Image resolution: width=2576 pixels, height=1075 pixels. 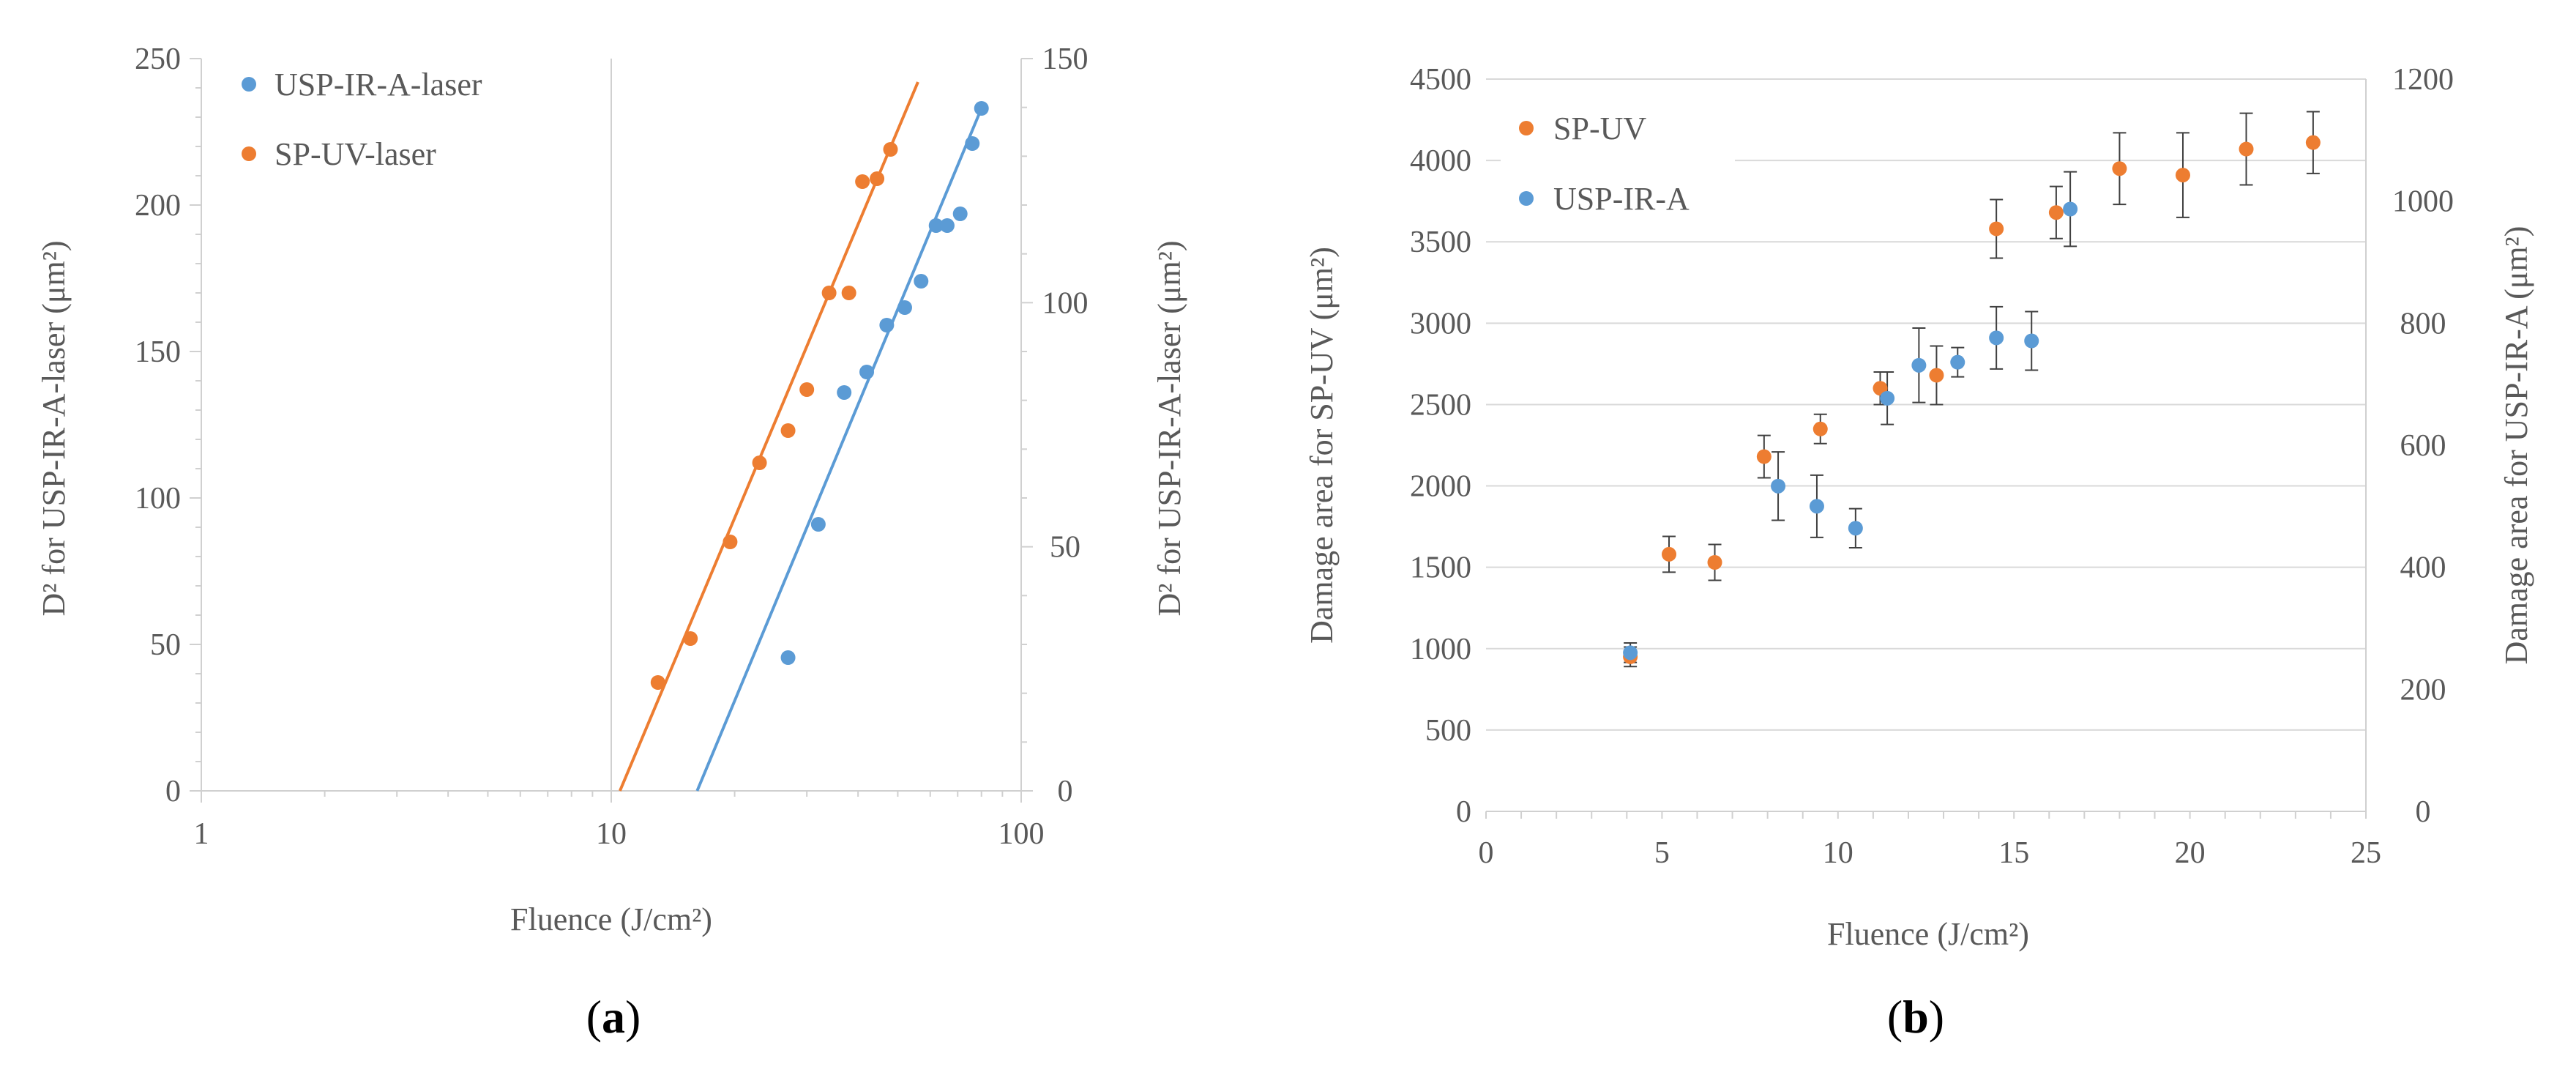 What do you see at coordinates (1440, 161) in the screenshot?
I see `chart-b-y-left-tick-label: 4000` at bounding box center [1440, 161].